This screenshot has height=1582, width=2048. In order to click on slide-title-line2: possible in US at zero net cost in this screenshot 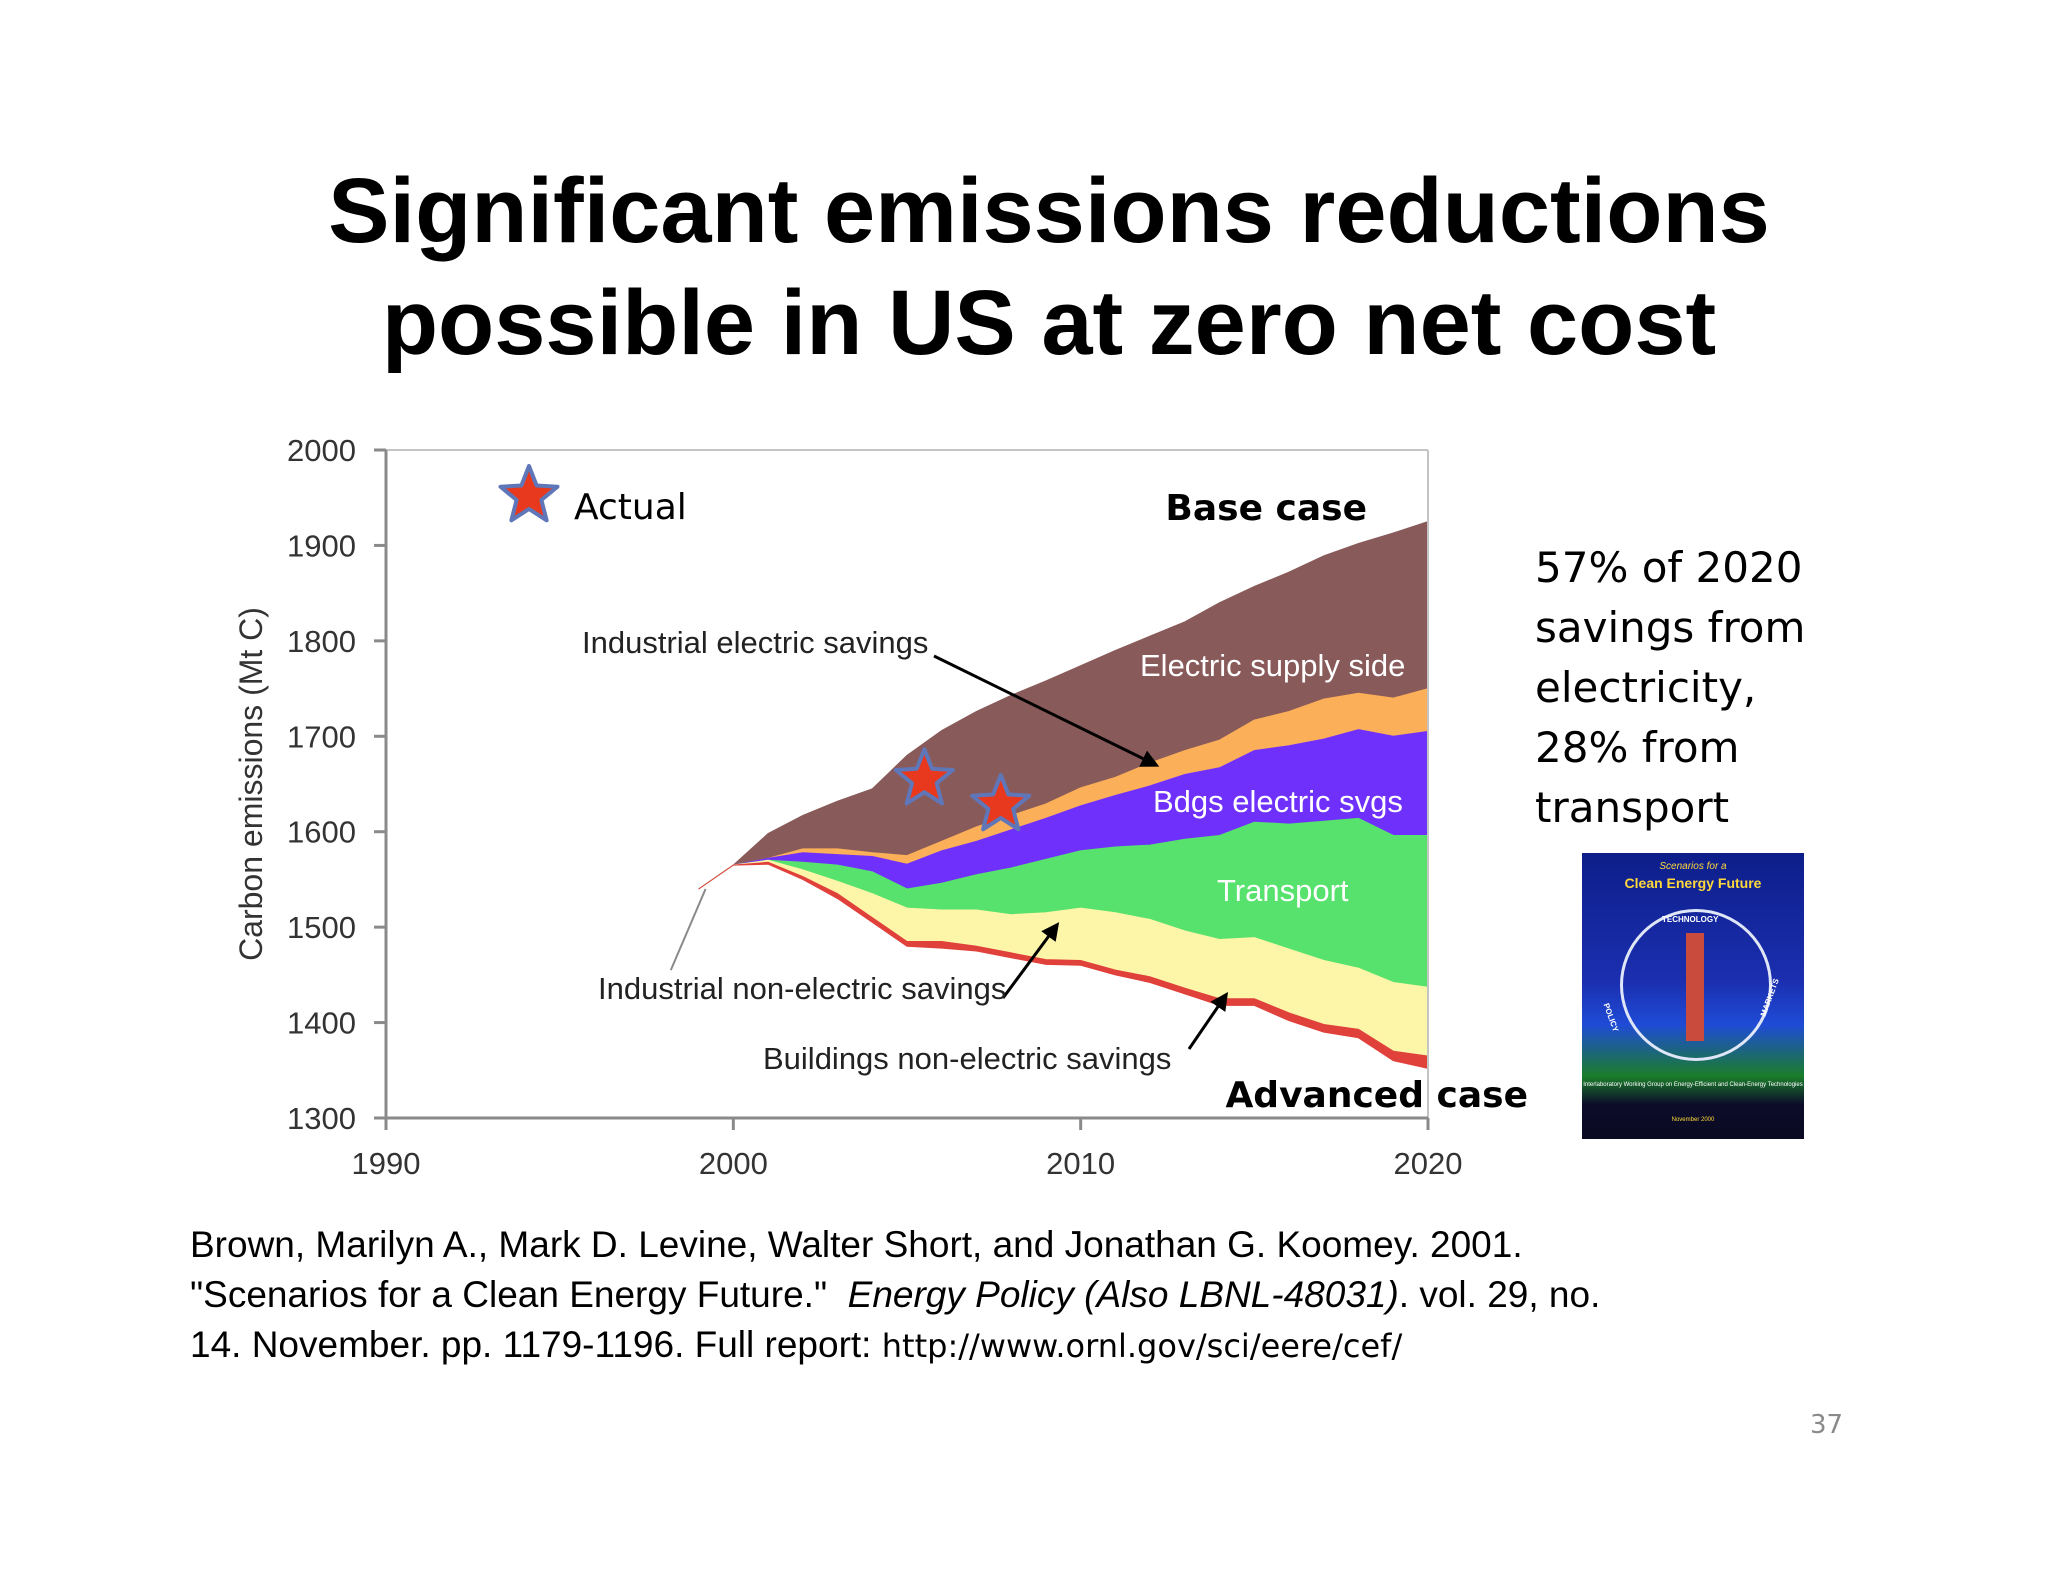, I will do `click(1049, 323)`.